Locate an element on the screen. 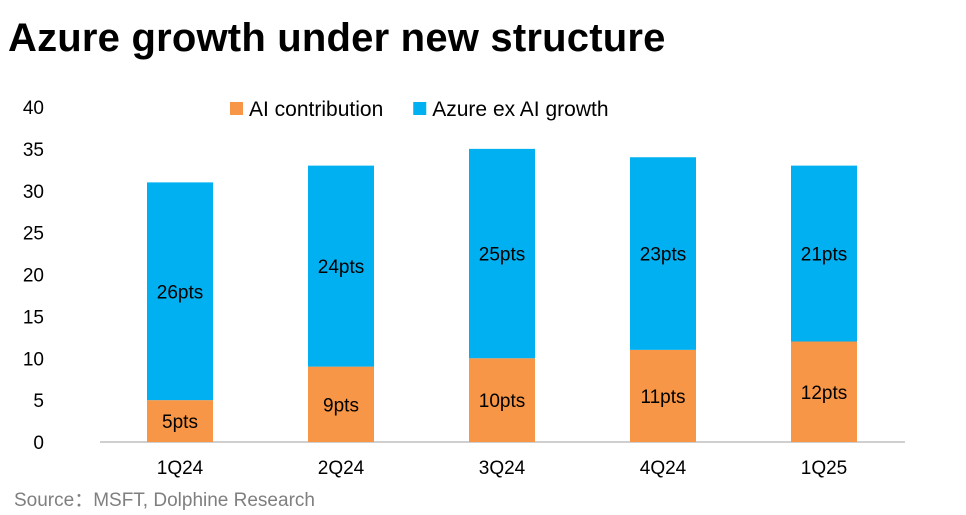 The height and width of the screenshot is (515, 966). bar-ai-contribution-1Q24 is located at coordinates (180, 421).